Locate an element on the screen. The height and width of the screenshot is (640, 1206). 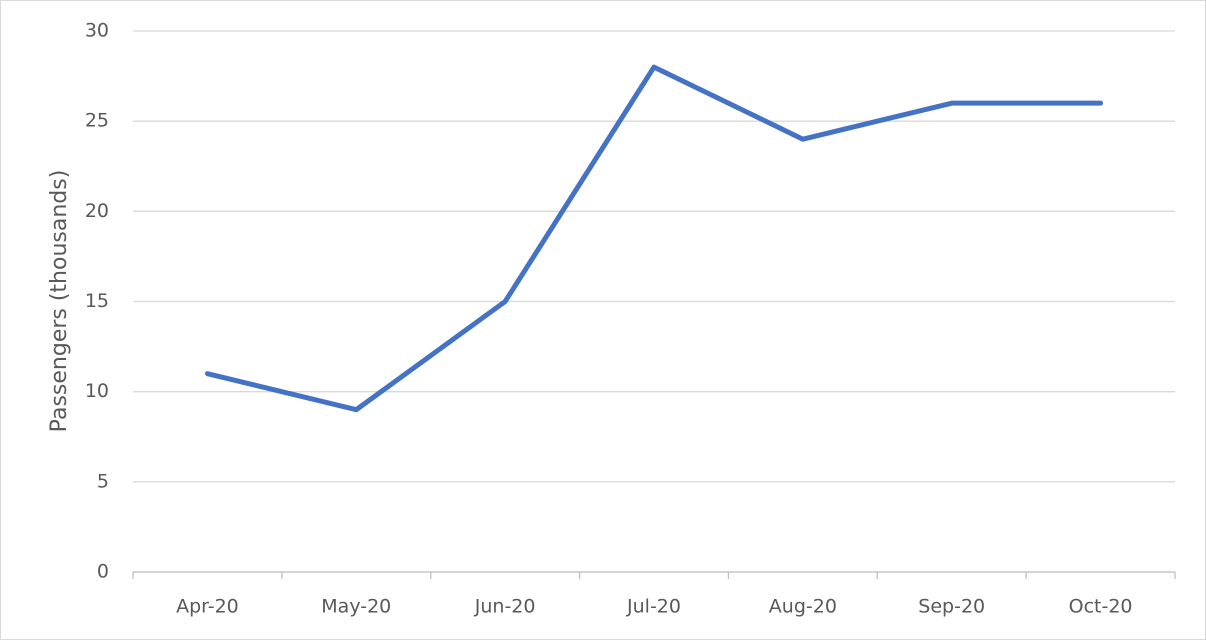
x-tick-label: Sep-20 is located at coordinates (951, 607).